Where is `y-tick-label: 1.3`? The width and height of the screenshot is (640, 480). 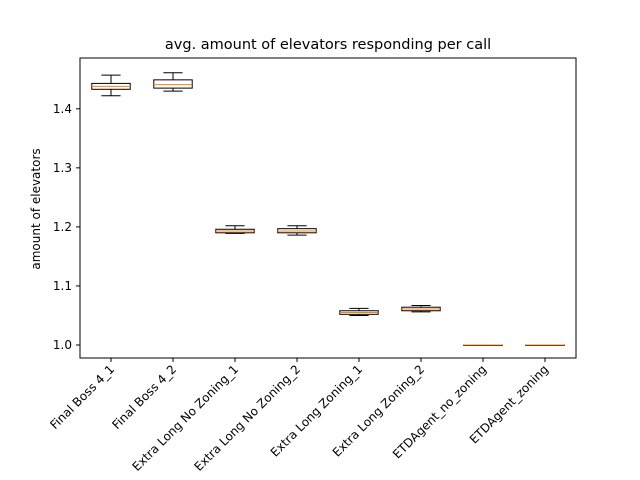 y-tick-label: 1.3 is located at coordinates (62, 168).